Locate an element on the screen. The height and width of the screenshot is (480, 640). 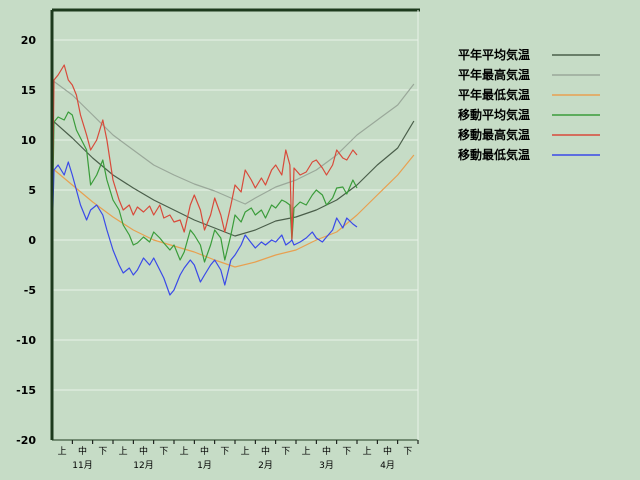
y-tick-label: -15 is located at coordinates (26, 390).